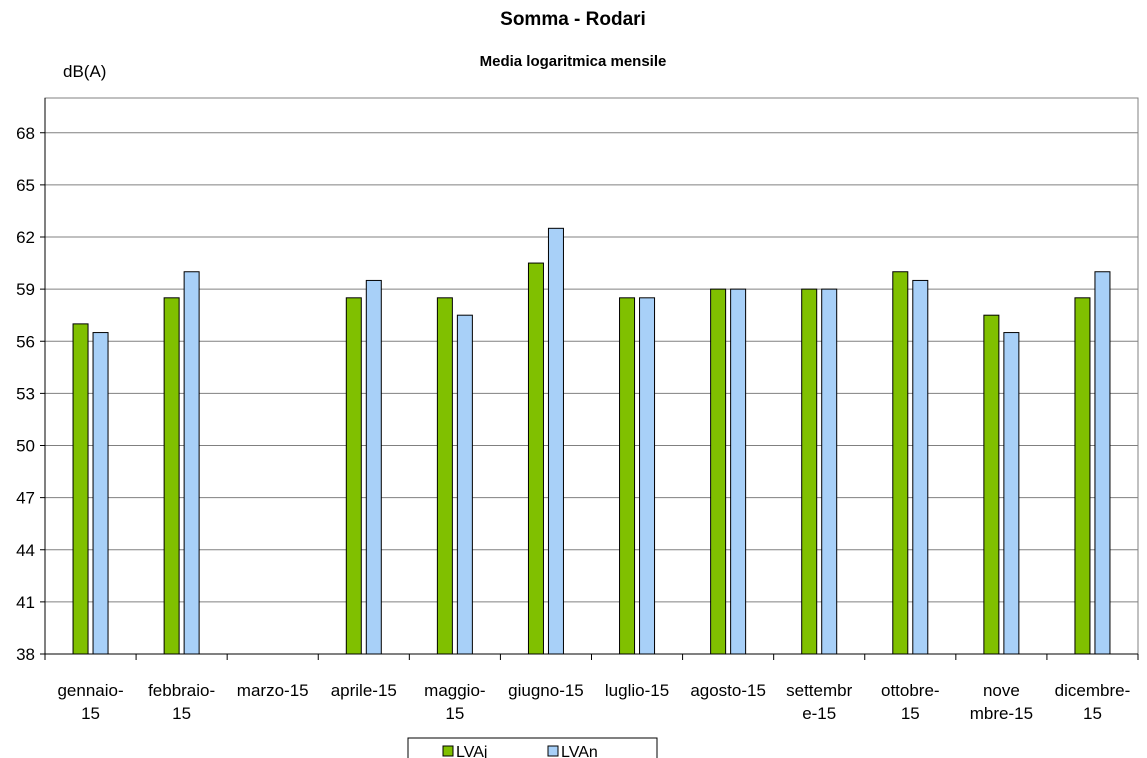 The image size is (1147, 758). What do you see at coordinates (25, 393) in the screenshot?
I see `y-tick-label: 53` at bounding box center [25, 393].